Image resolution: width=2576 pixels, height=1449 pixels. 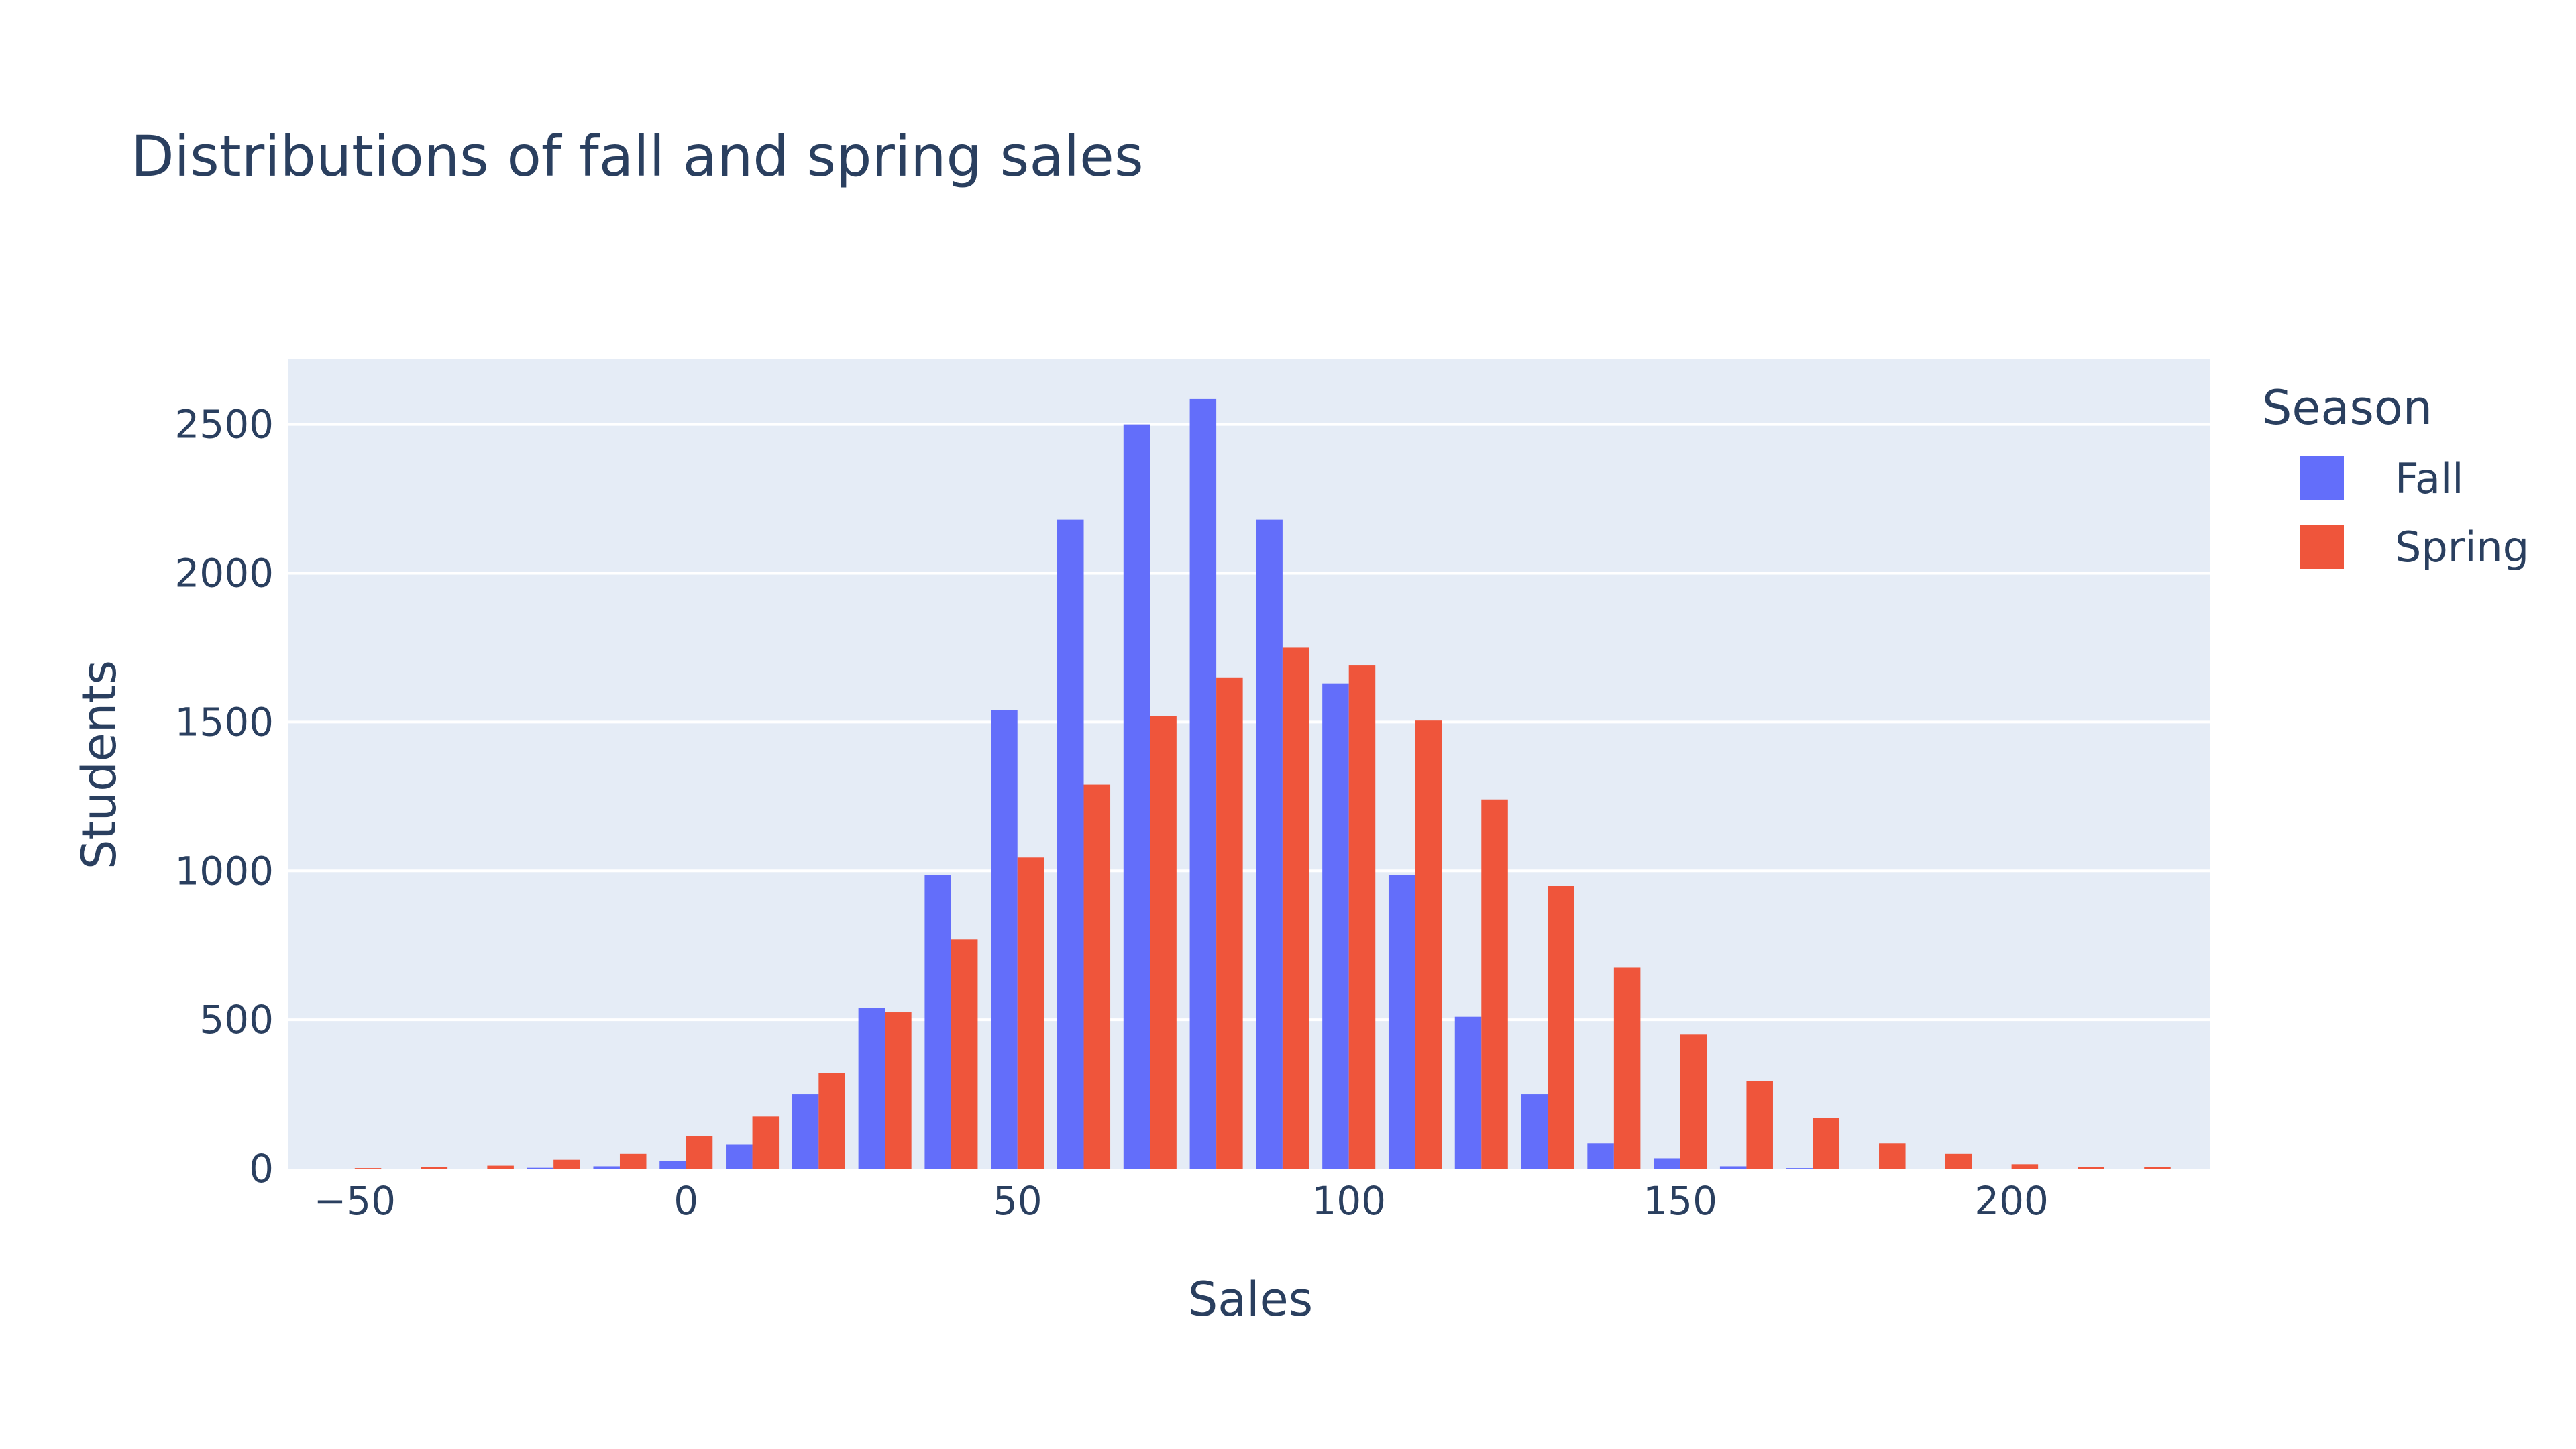 I want to click on legend-item-spring: Spring, so click(x=2414, y=547).